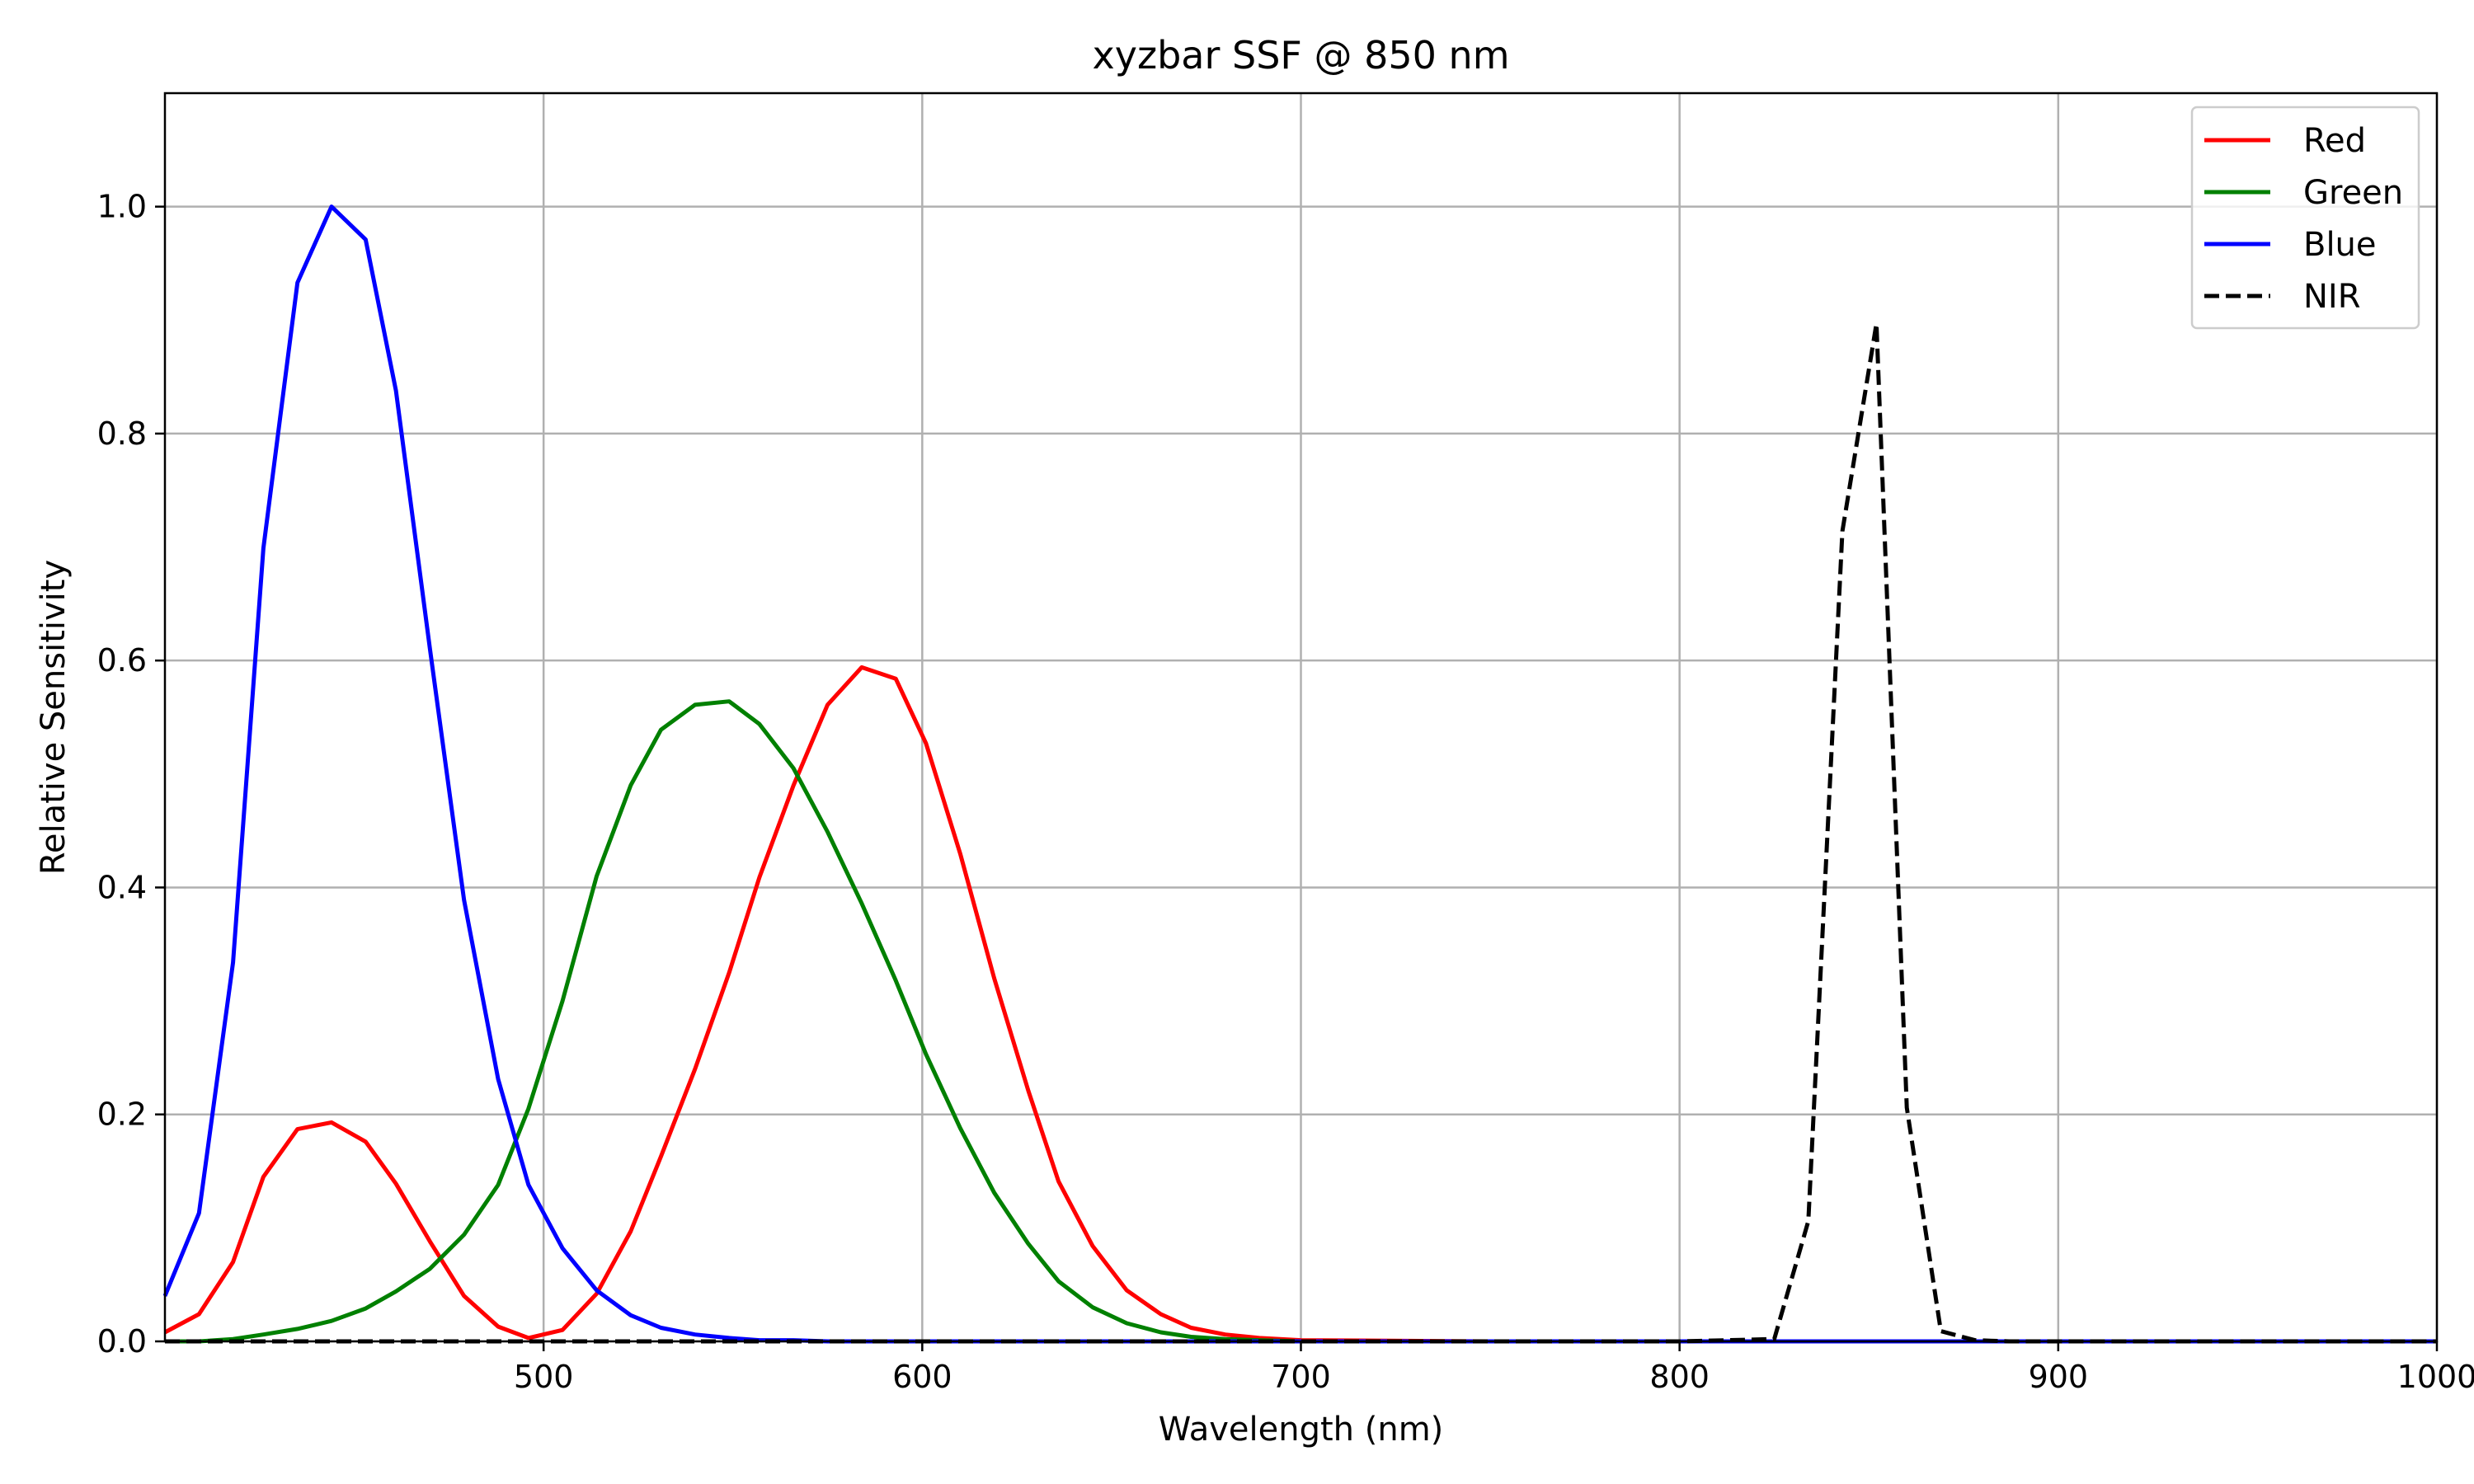 This screenshot has width=2474, height=1484. What do you see at coordinates (122, 434) in the screenshot?
I see `y-tick-label: 0.8` at bounding box center [122, 434].